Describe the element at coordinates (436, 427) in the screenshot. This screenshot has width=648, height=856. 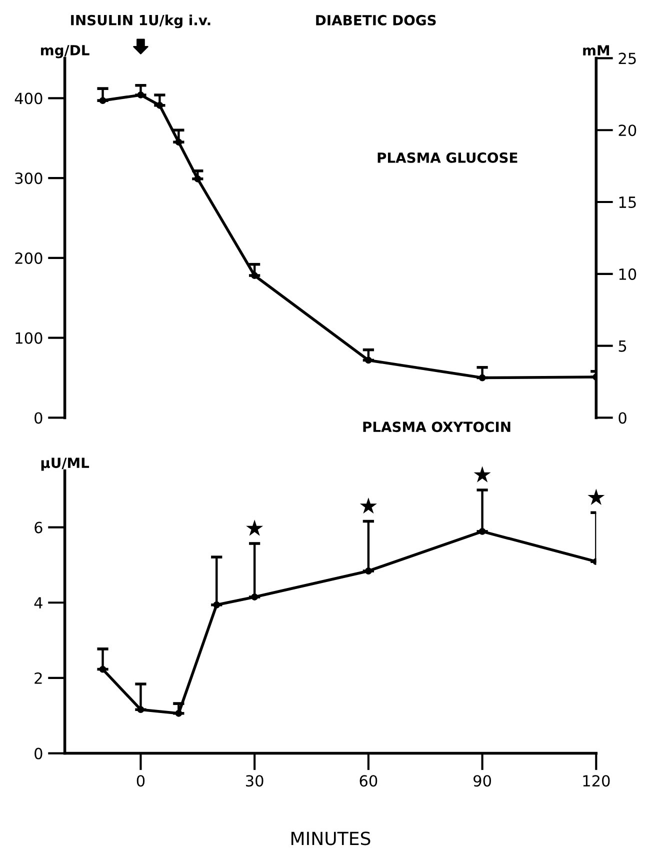
I see `chart-title: PLASMA OXYTOCIN` at that location.